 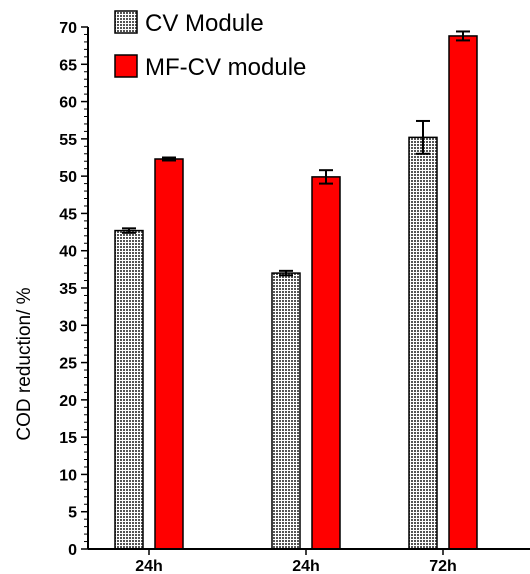 What do you see at coordinates (68, 364) in the screenshot?
I see `y-tick-label: 25` at bounding box center [68, 364].